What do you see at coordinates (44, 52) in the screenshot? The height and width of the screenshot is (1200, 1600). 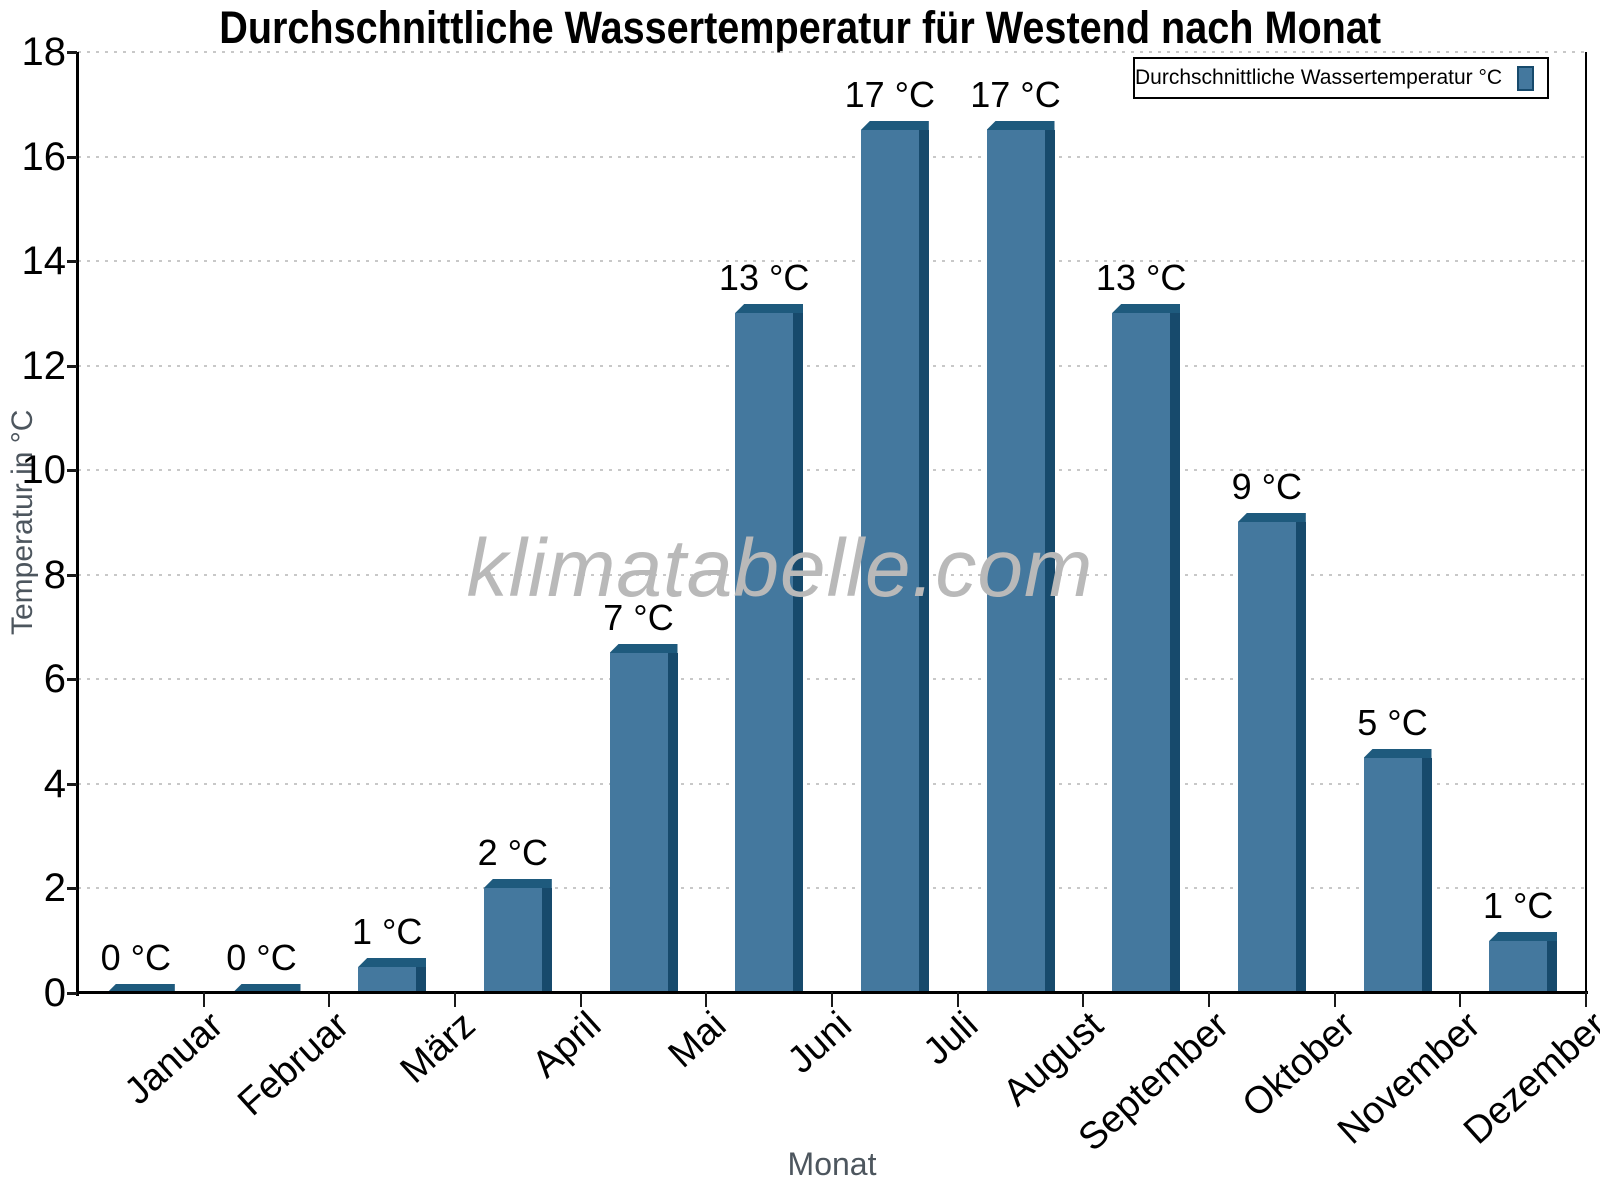 I see `y-tick-label-18: 18` at bounding box center [44, 52].